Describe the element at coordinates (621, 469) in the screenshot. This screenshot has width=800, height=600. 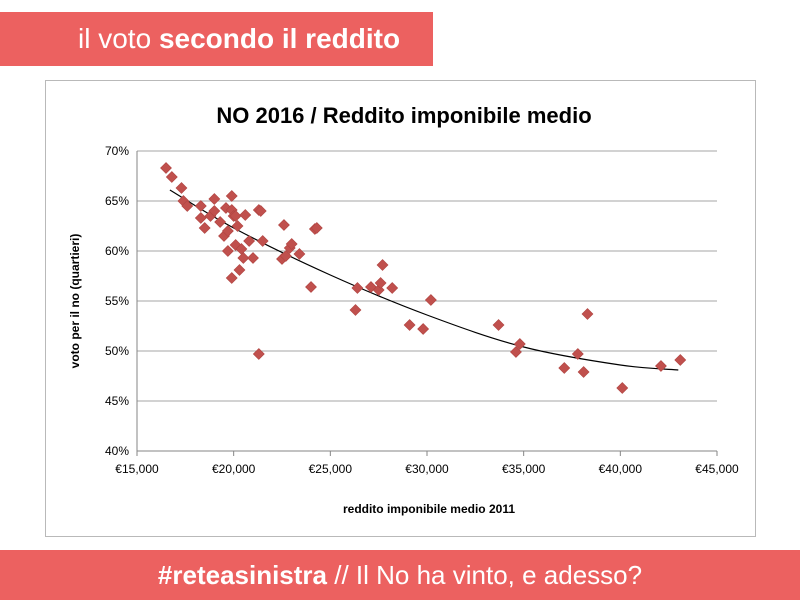
I see `x-tick-label: €40,000` at that location.